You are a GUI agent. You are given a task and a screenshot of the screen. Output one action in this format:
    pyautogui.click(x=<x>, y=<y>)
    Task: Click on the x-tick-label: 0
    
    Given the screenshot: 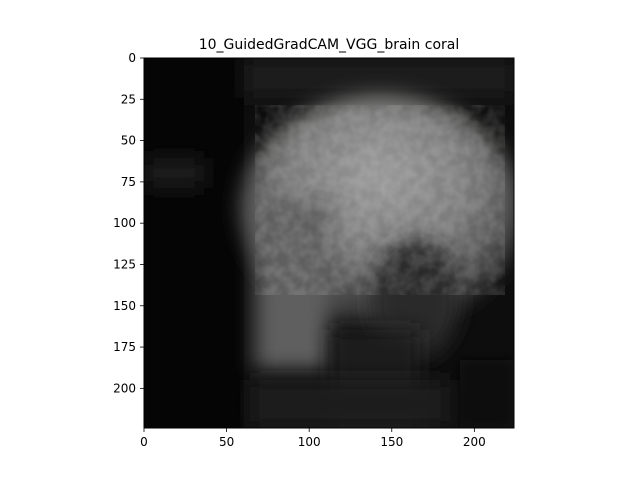 What is the action you would take?
    pyautogui.click(x=144, y=442)
    